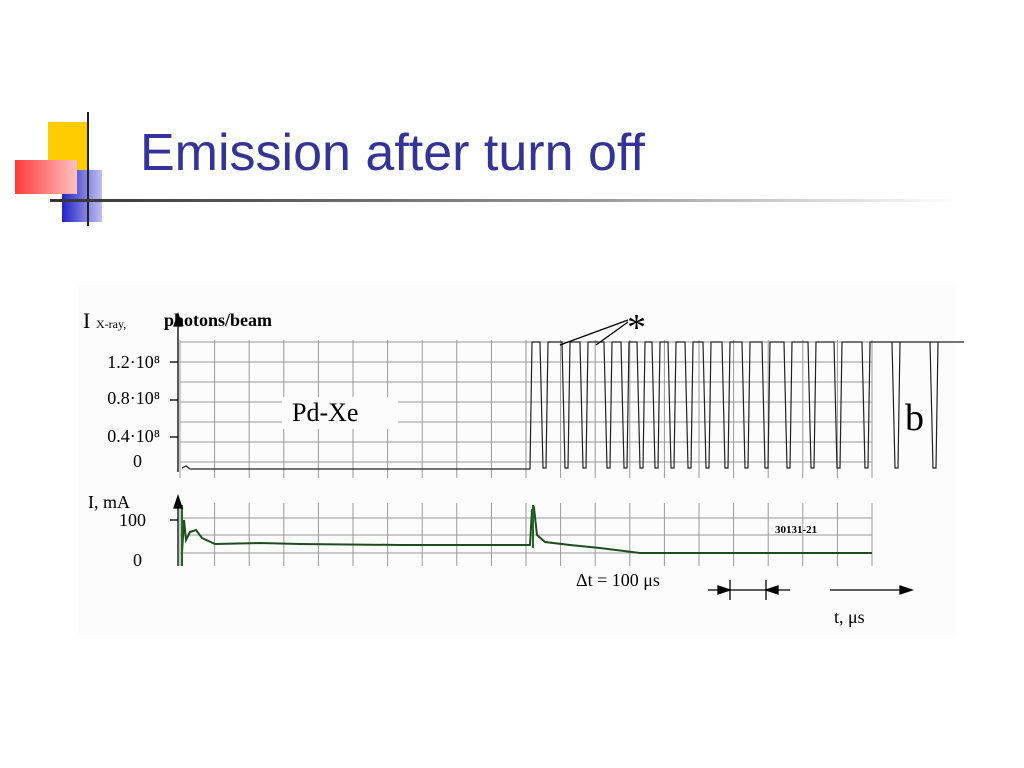  What do you see at coordinates (618, 580) in the screenshot?
I see `time-scale: Δt = 100 μs` at bounding box center [618, 580].